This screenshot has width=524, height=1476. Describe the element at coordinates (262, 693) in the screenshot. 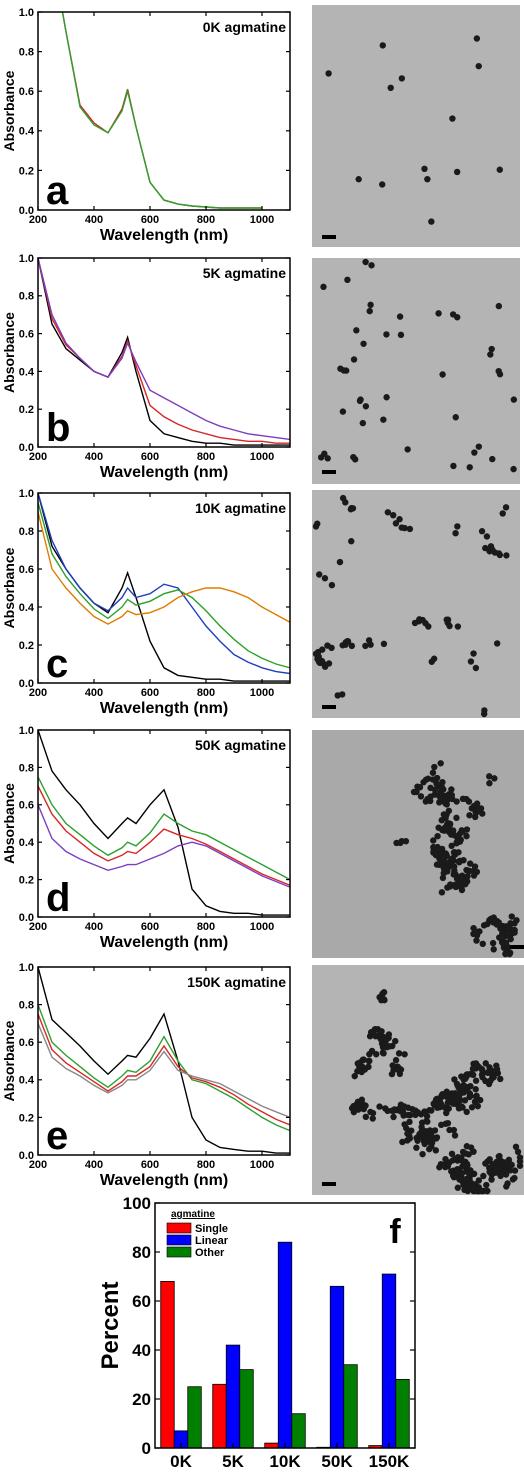

I see `x-tick-label: 1000` at that location.